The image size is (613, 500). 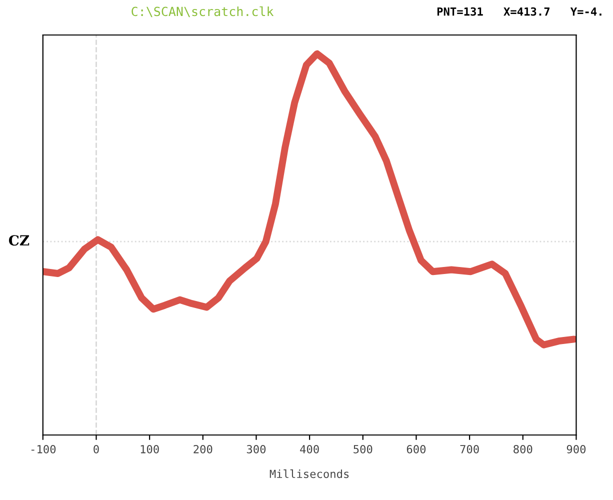 I want to click on x-tick-label: 800, so click(x=523, y=449).